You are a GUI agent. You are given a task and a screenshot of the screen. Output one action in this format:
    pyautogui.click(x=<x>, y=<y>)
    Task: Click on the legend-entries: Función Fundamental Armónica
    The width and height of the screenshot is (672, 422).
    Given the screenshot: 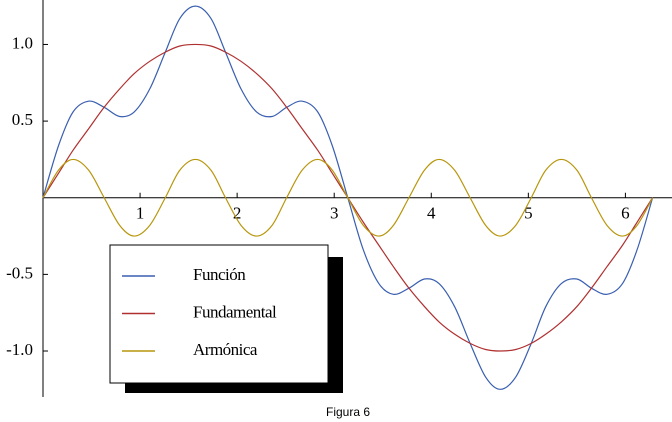 What is the action you would take?
    pyautogui.click(x=200, y=312)
    